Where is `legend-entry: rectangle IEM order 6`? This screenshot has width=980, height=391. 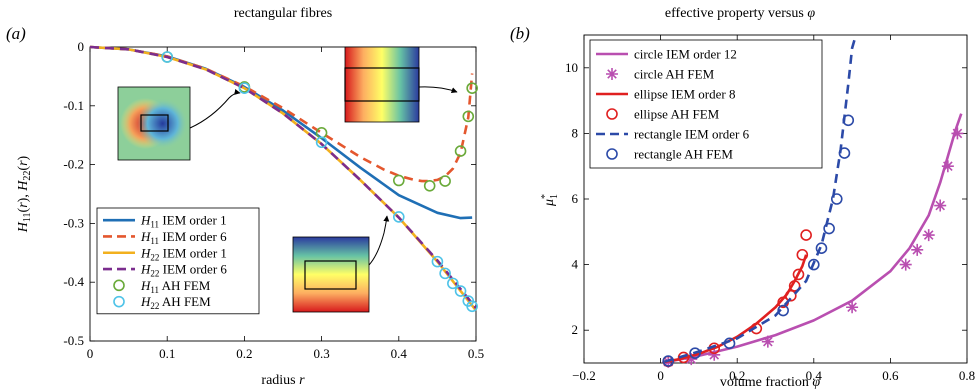
legend-entry: rectangle IEM order 6 is located at coordinates (673, 134).